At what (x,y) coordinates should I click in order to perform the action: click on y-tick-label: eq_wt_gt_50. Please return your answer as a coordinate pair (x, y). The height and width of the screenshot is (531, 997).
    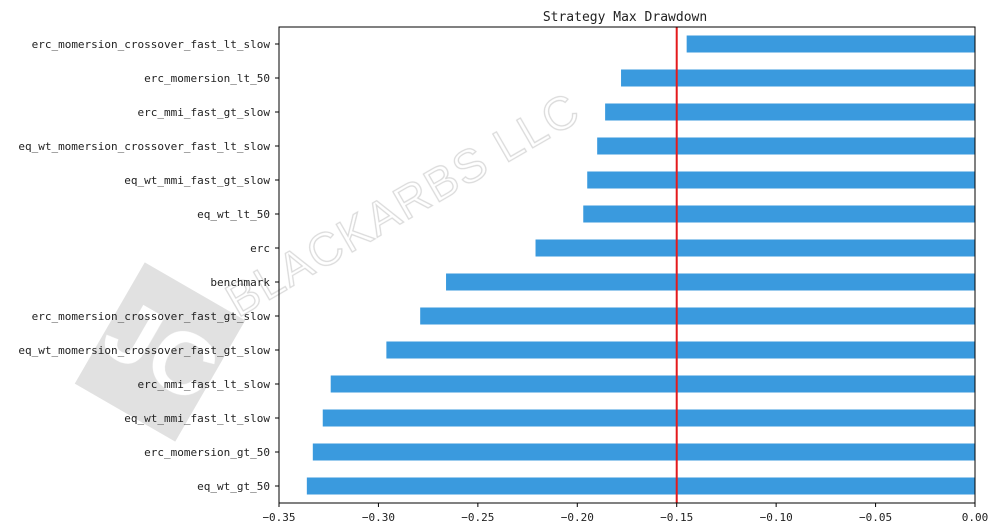
    Looking at the image, I should click on (233, 486).